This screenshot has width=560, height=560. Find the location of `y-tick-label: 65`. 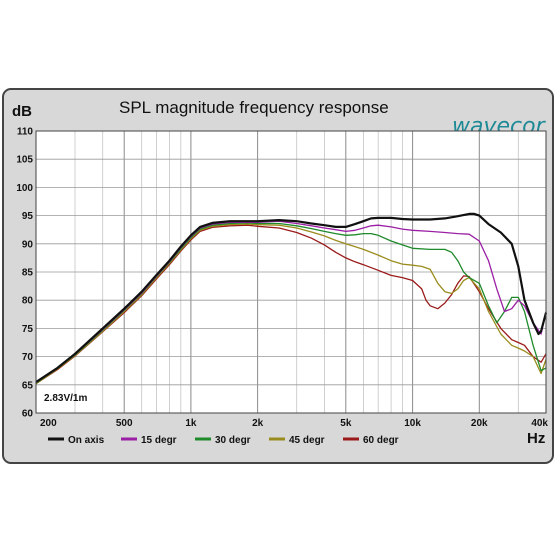

y-tick-label: 65 is located at coordinates (28, 385).